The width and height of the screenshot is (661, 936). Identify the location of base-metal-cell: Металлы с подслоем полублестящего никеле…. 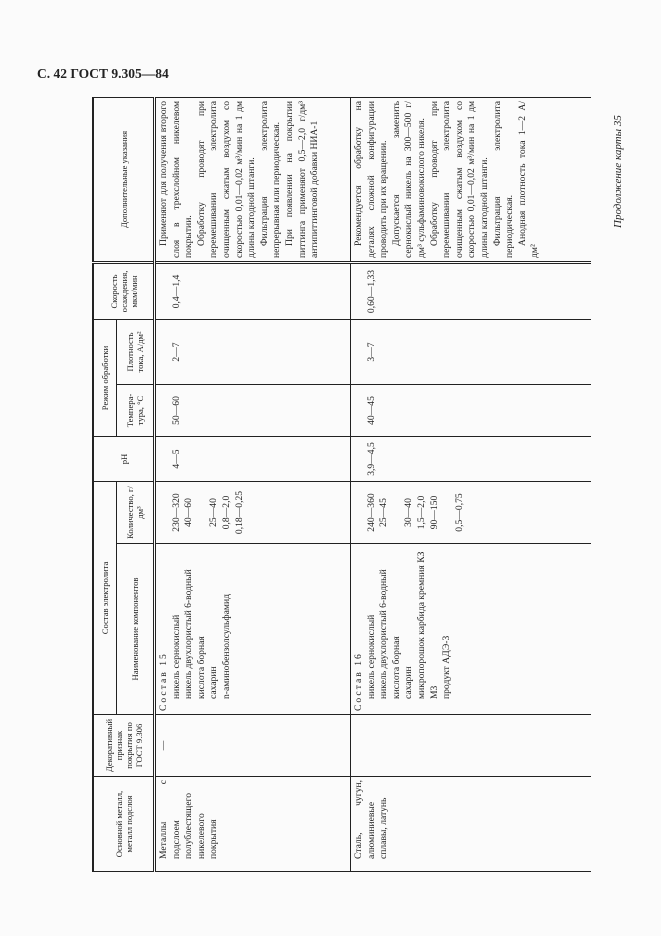
(252, 824).